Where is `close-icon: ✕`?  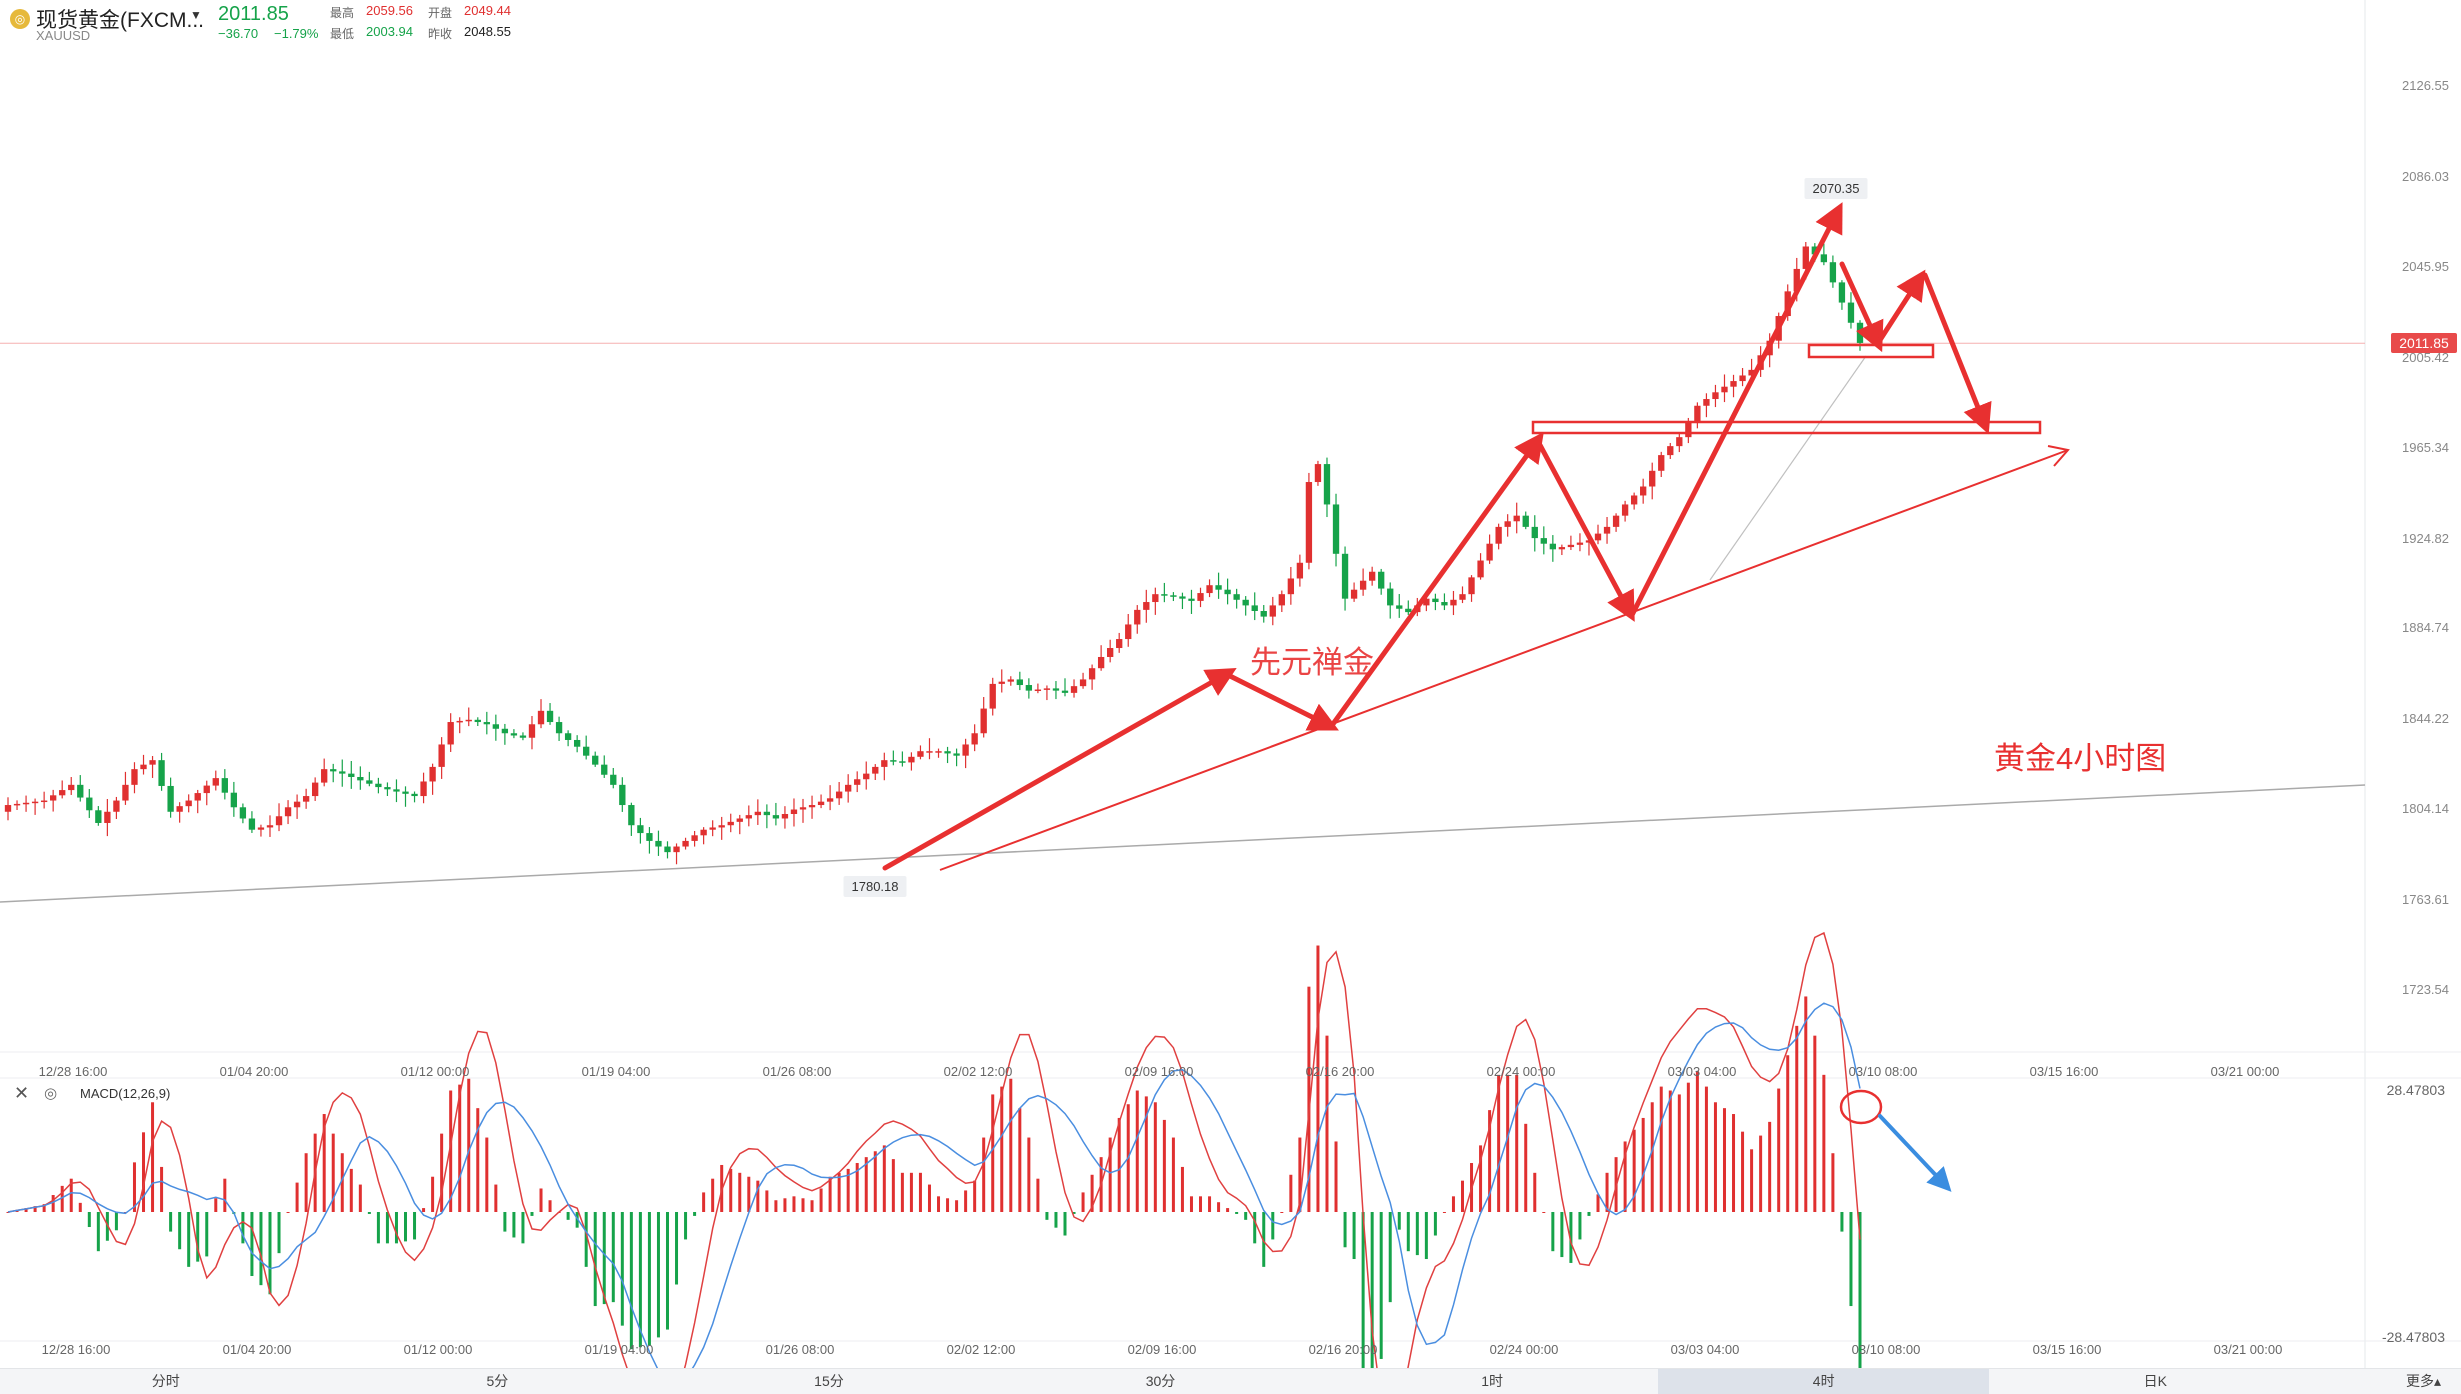 close-icon: ✕ is located at coordinates (22, 1093).